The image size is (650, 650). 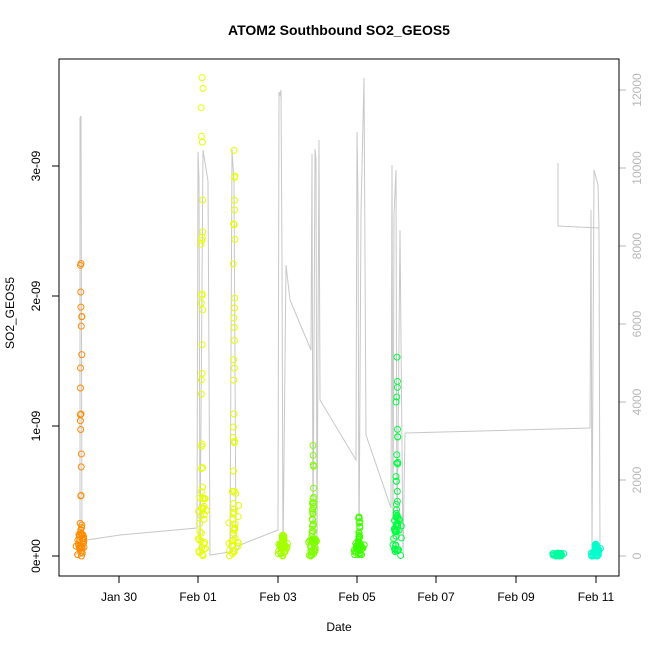 What do you see at coordinates (637, 479) in the screenshot?
I see `y2-tick-label: 2000` at bounding box center [637, 479].